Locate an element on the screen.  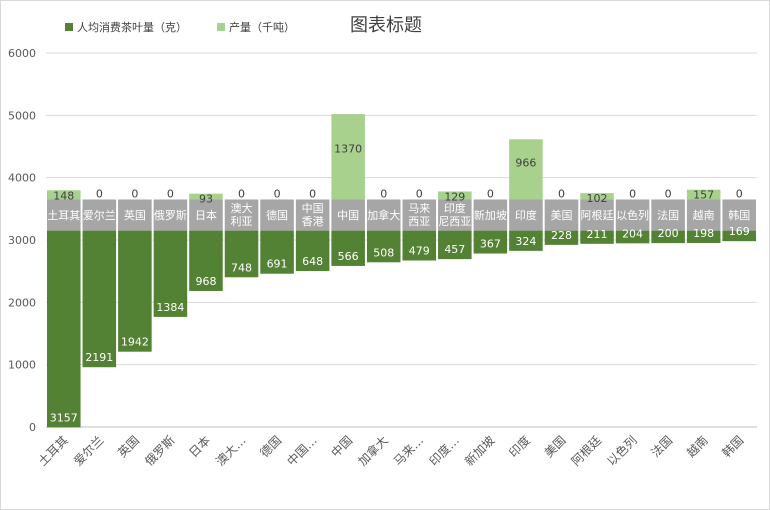
bar-category-label-line: 阿根廷 is located at coordinates (597, 215).